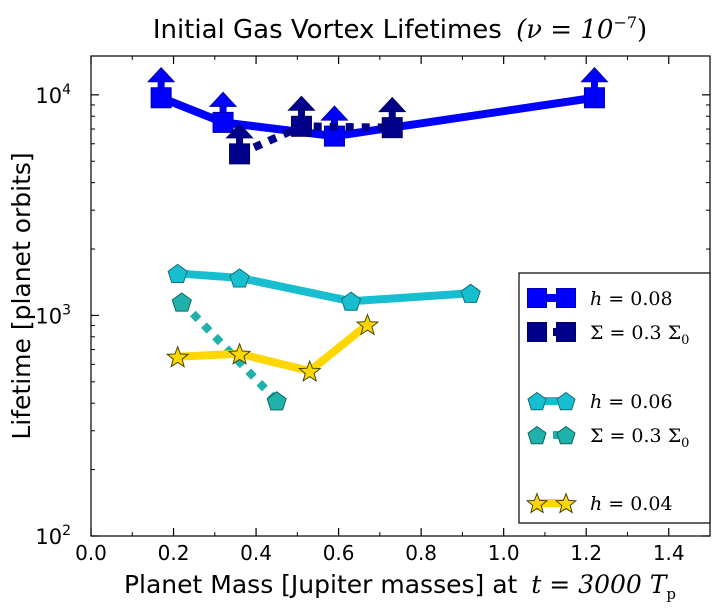 The height and width of the screenshot is (614, 720). I want to click on legend-label: h = 0.04, so click(631, 504).